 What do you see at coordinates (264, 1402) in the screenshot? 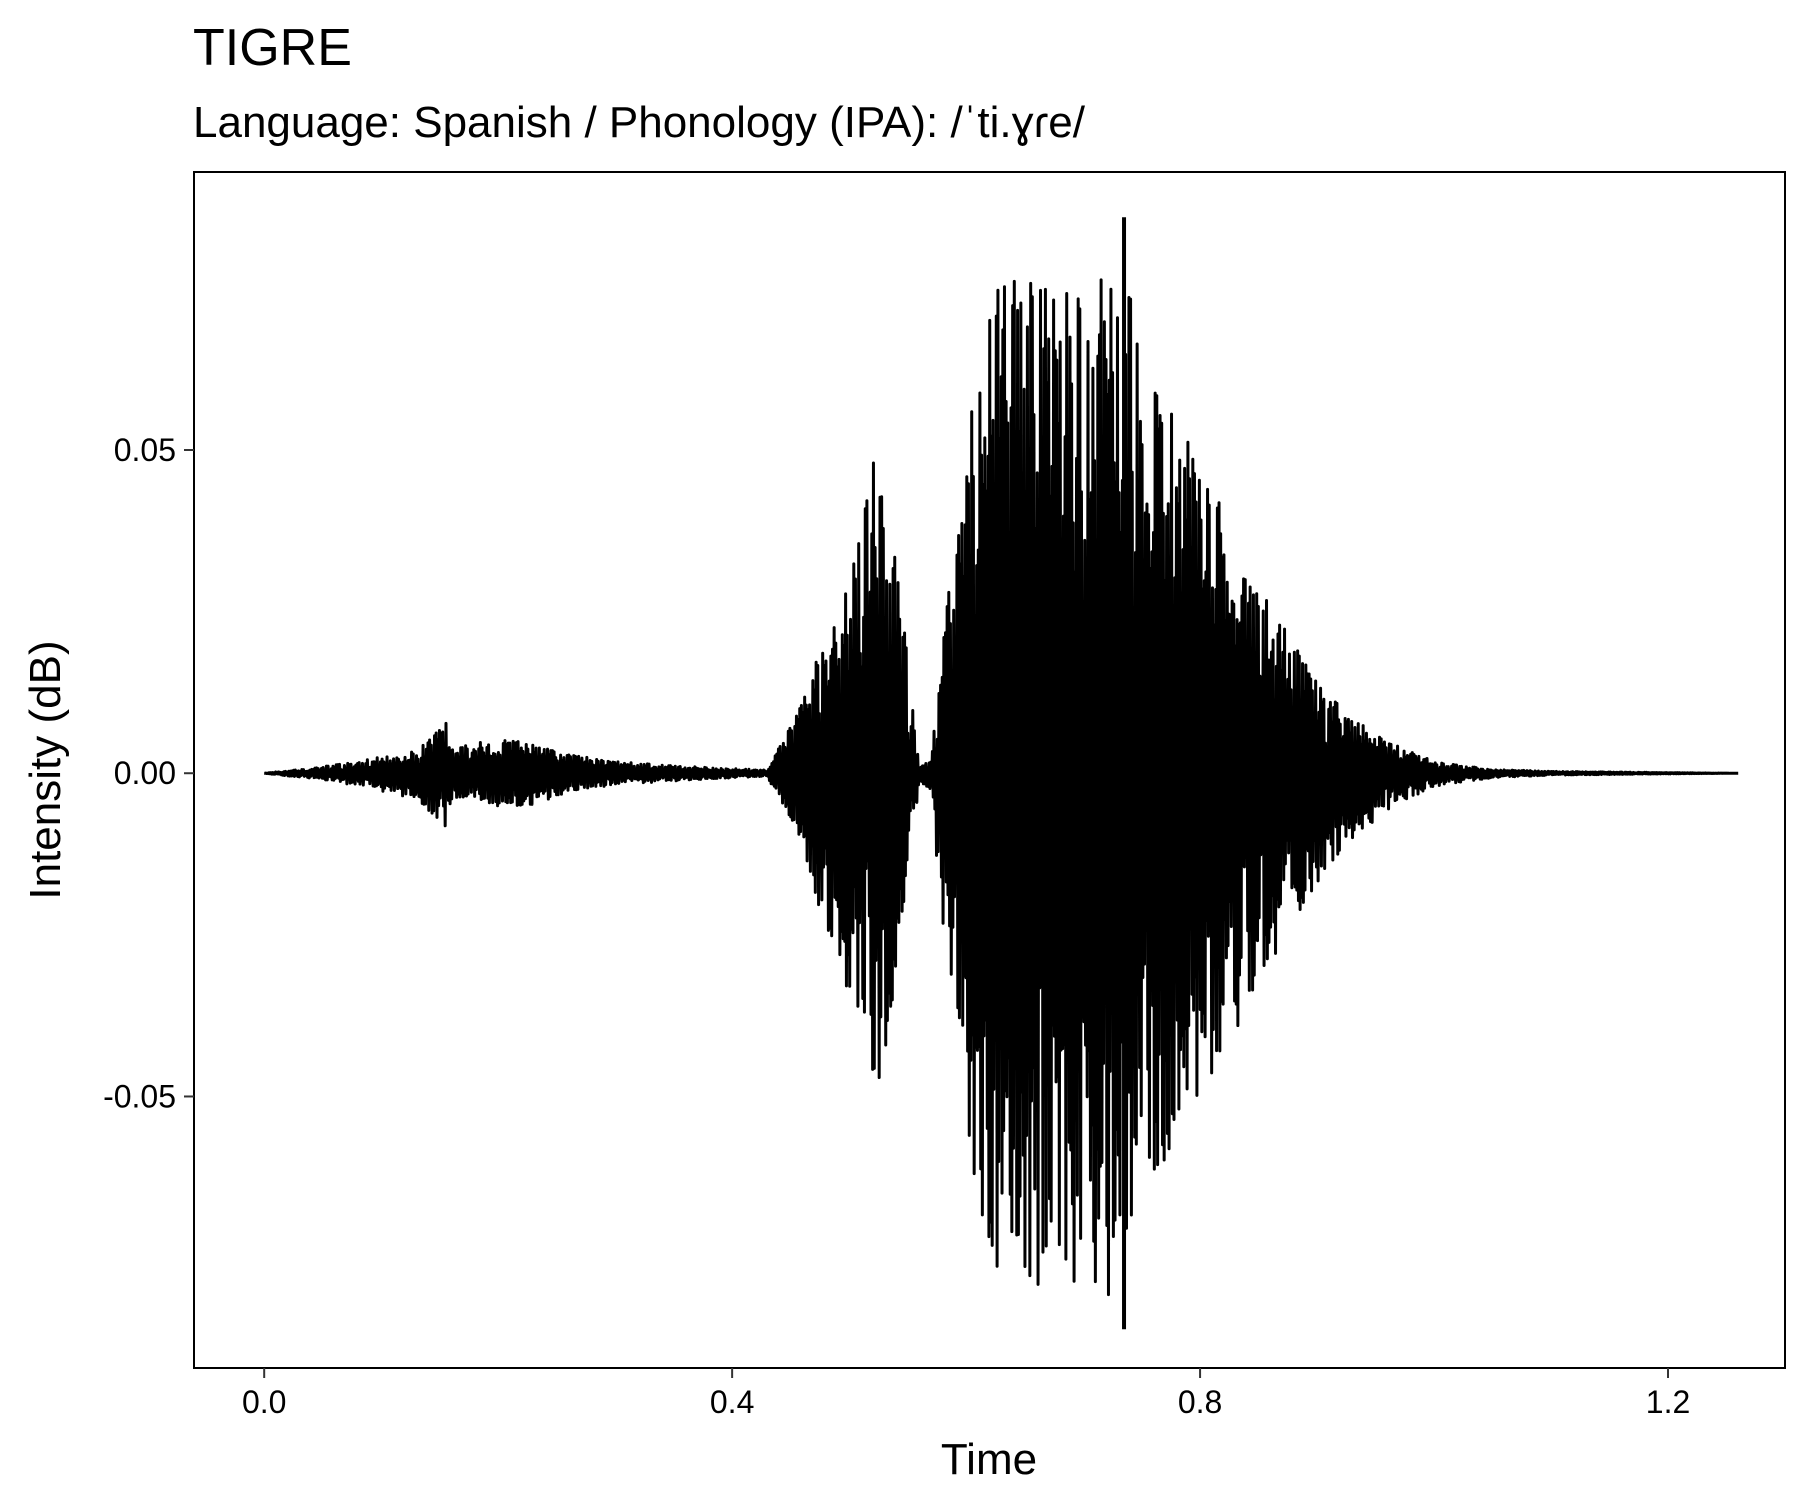
I see `x-tick-label: 0.0` at bounding box center [264, 1402].